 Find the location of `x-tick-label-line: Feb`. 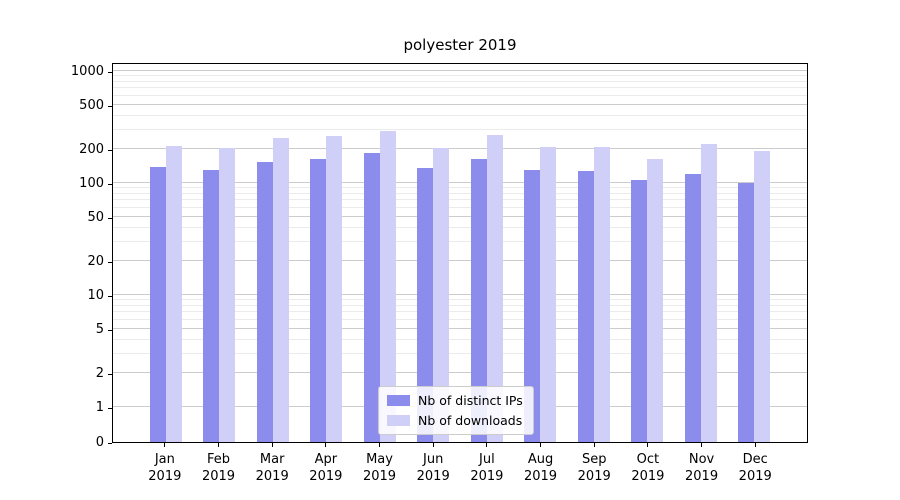

x-tick-label-line: Feb is located at coordinates (218, 459).